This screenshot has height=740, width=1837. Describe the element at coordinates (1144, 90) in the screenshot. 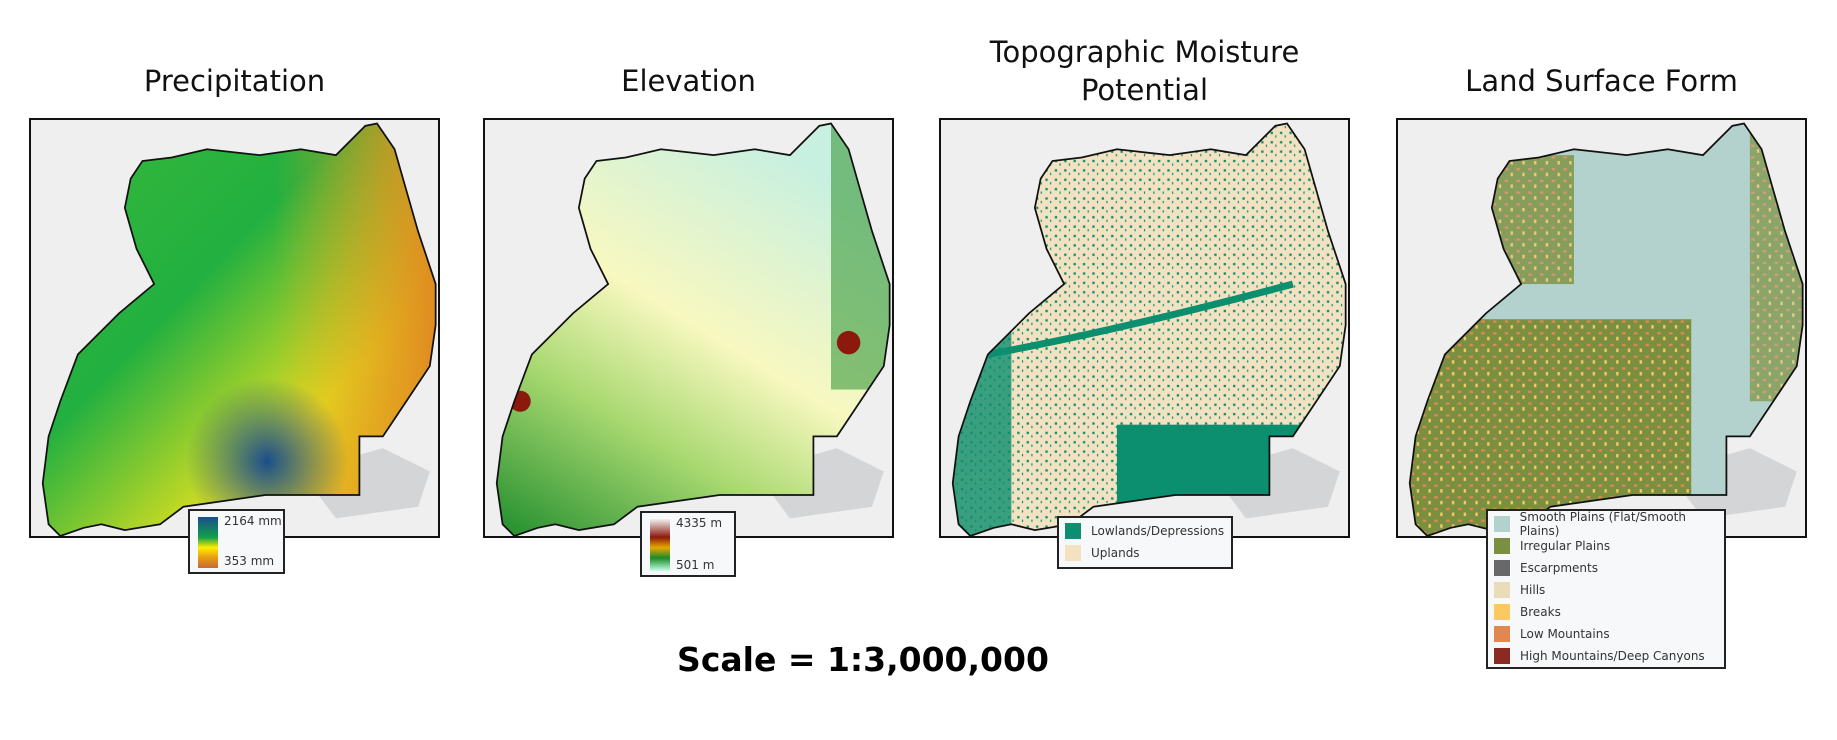

I see `moisture-title-line2: Potential` at that location.